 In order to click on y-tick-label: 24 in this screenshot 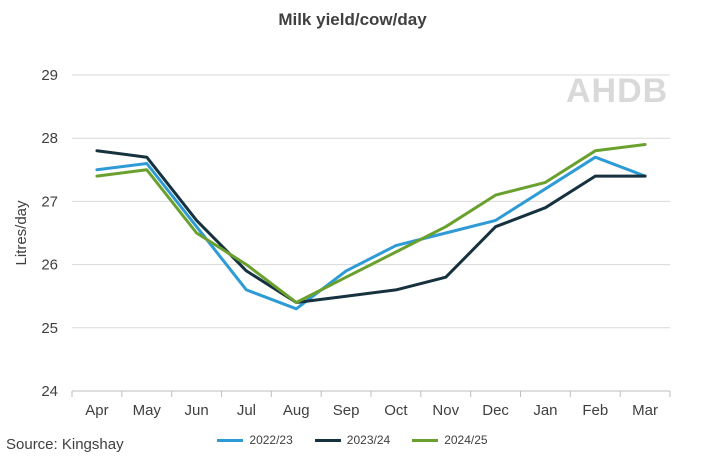, I will do `click(49, 391)`.